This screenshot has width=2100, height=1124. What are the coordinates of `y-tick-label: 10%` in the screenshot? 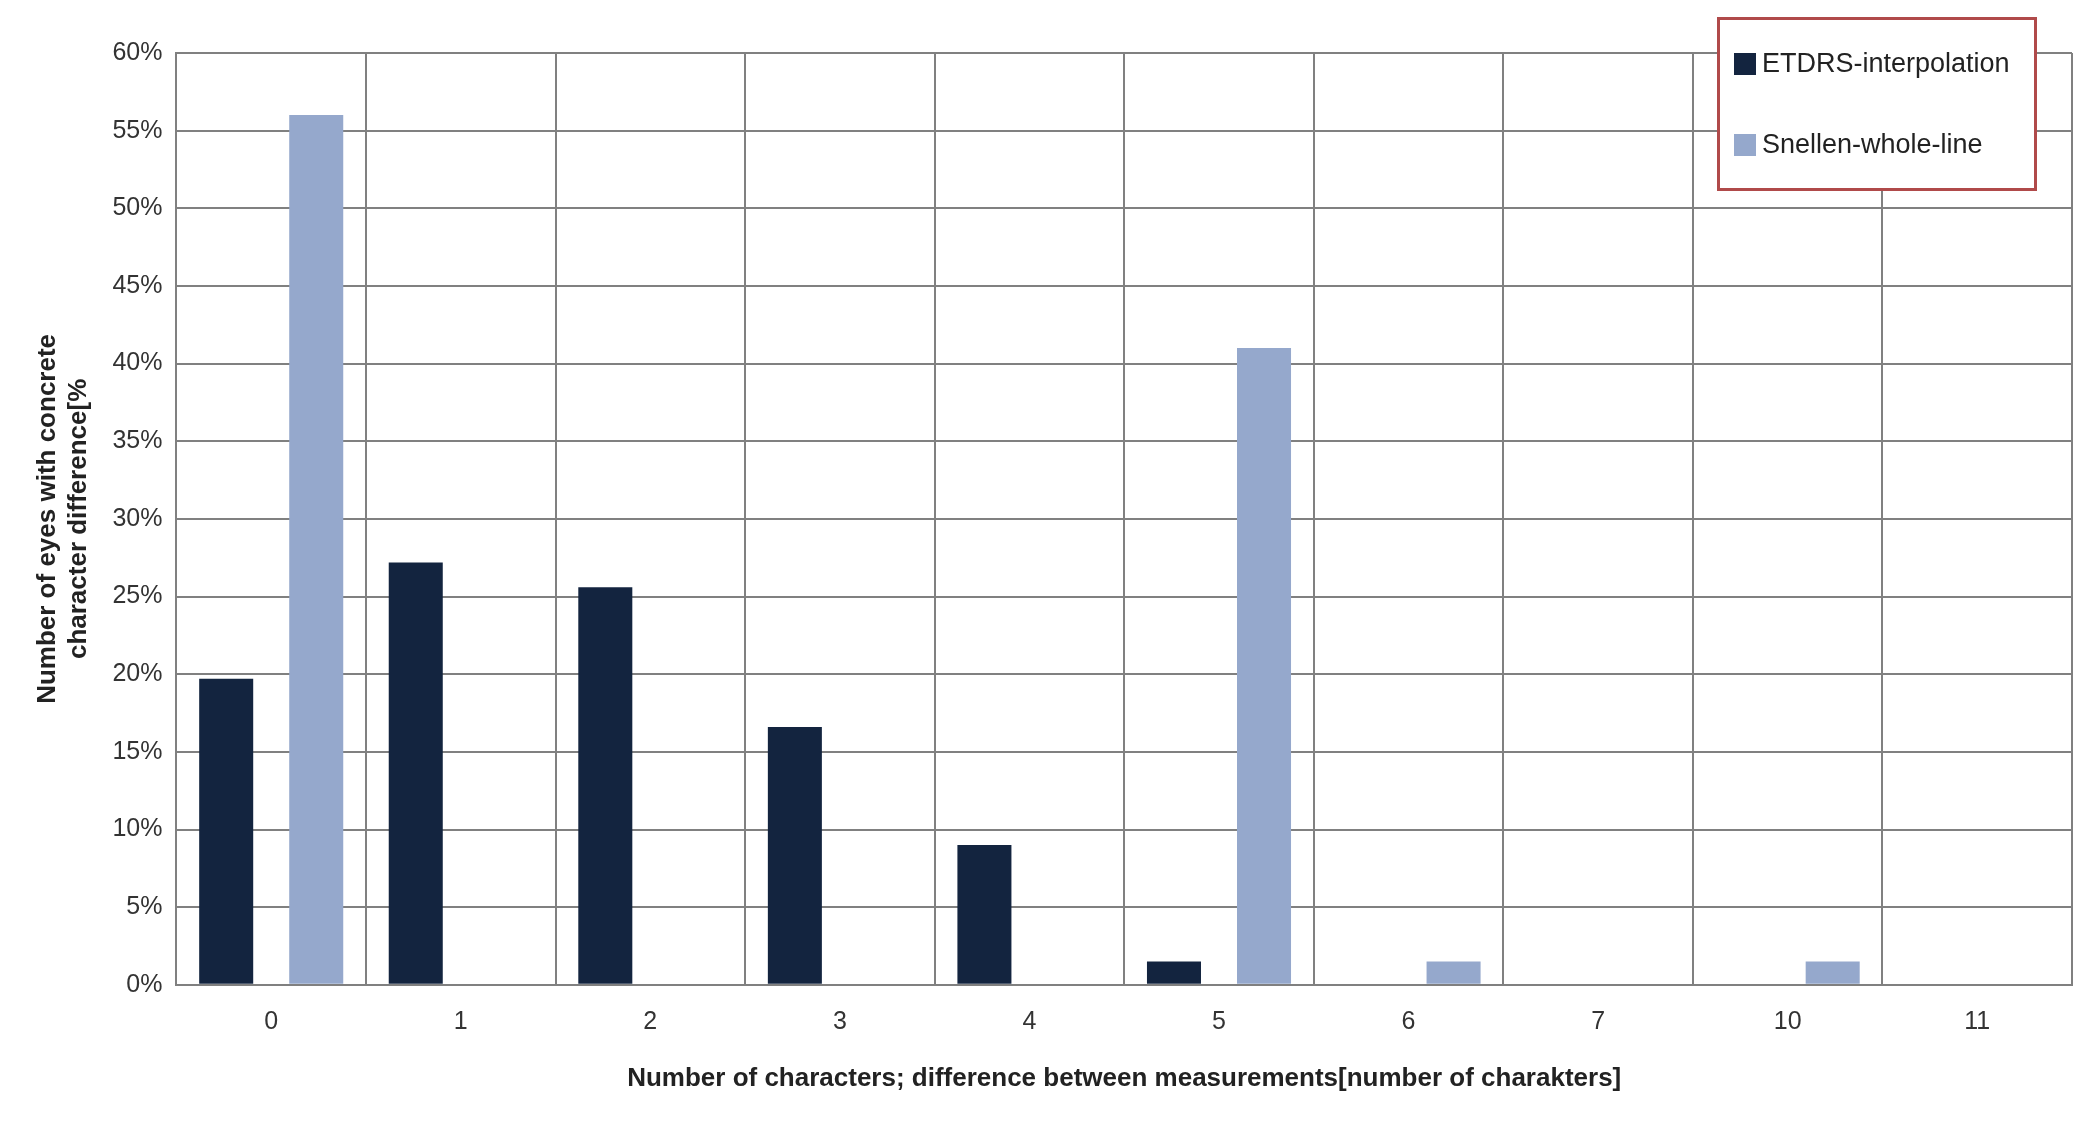 It's located at (137, 827).